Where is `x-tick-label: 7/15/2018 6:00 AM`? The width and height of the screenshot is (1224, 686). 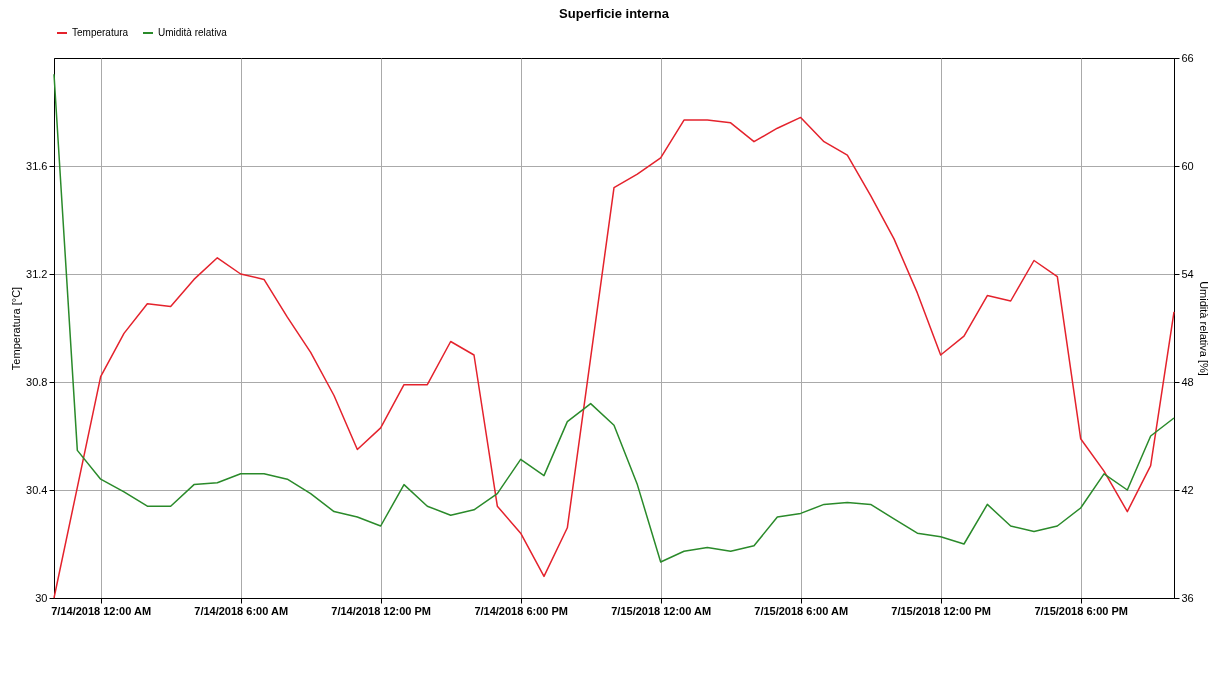 x-tick-label: 7/15/2018 6:00 AM is located at coordinates (801, 610).